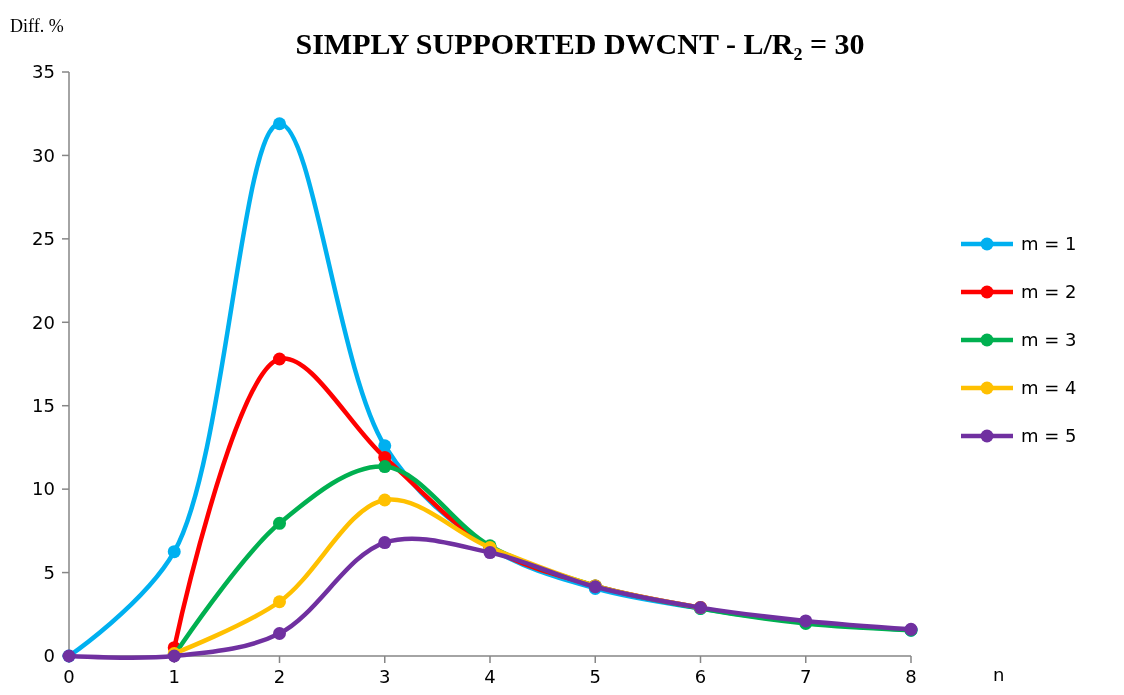  What do you see at coordinates (49, 656) in the screenshot?
I see `y-tick-label: 0` at bounding box center [49, 656].